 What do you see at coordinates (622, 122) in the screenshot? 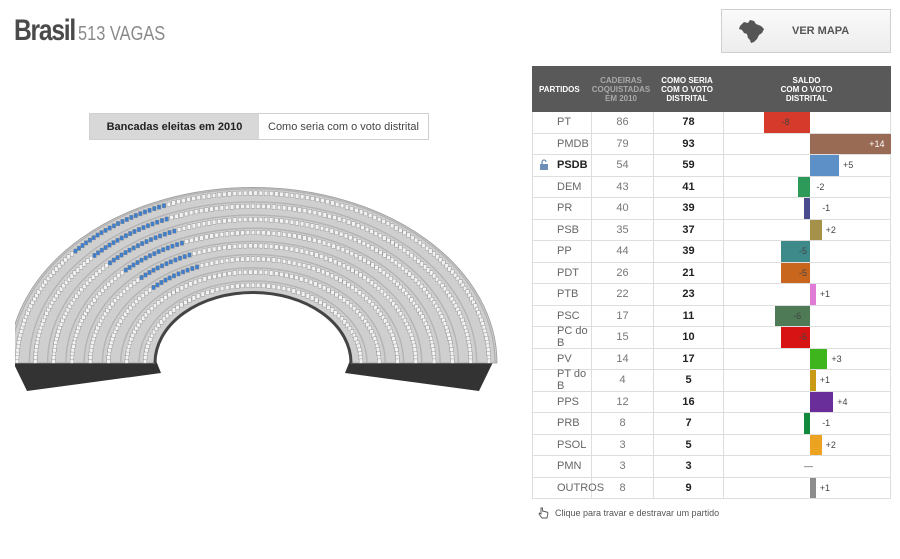
I see `seats-2010: 86` at bounding box center [622, 122].